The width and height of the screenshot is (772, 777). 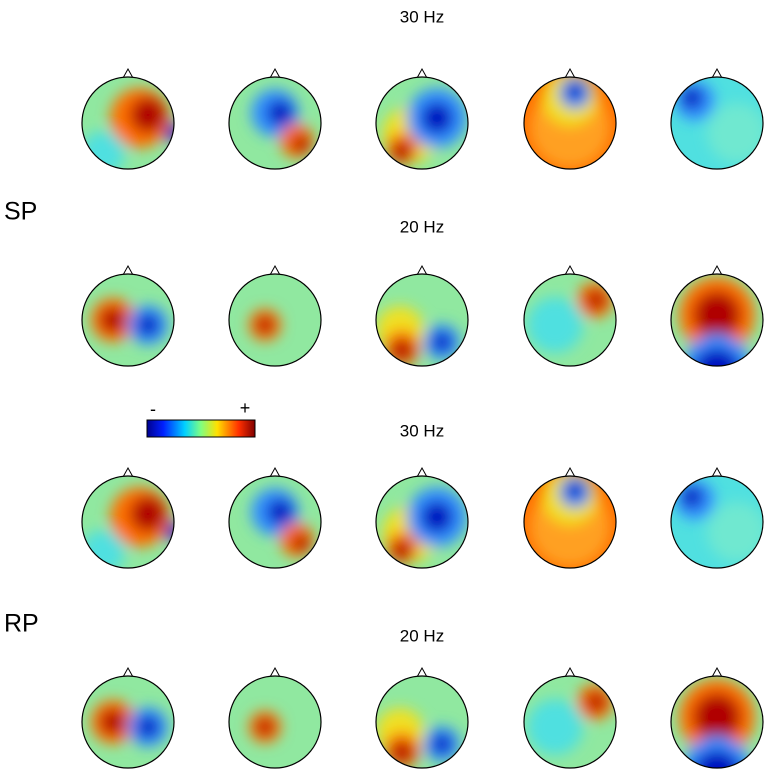 I want to click on panel-label: SP, so click(x=20, y=212).